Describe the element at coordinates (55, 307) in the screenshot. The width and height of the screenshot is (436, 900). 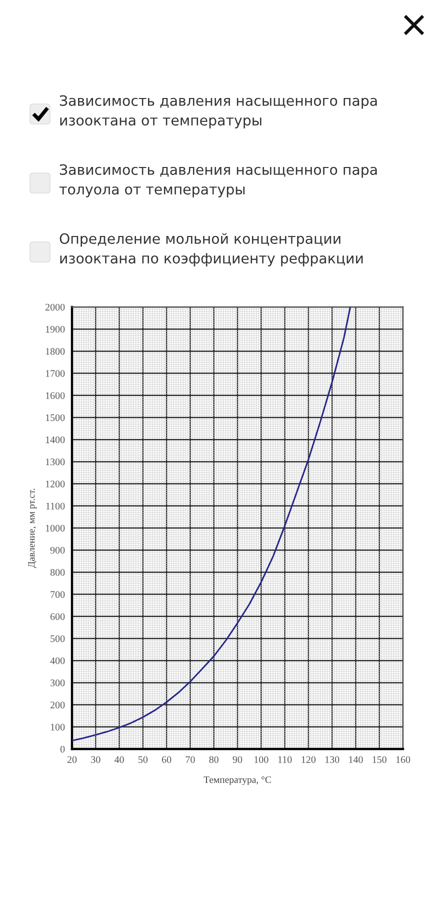
I see `y-tick-label: 2000` at that location.